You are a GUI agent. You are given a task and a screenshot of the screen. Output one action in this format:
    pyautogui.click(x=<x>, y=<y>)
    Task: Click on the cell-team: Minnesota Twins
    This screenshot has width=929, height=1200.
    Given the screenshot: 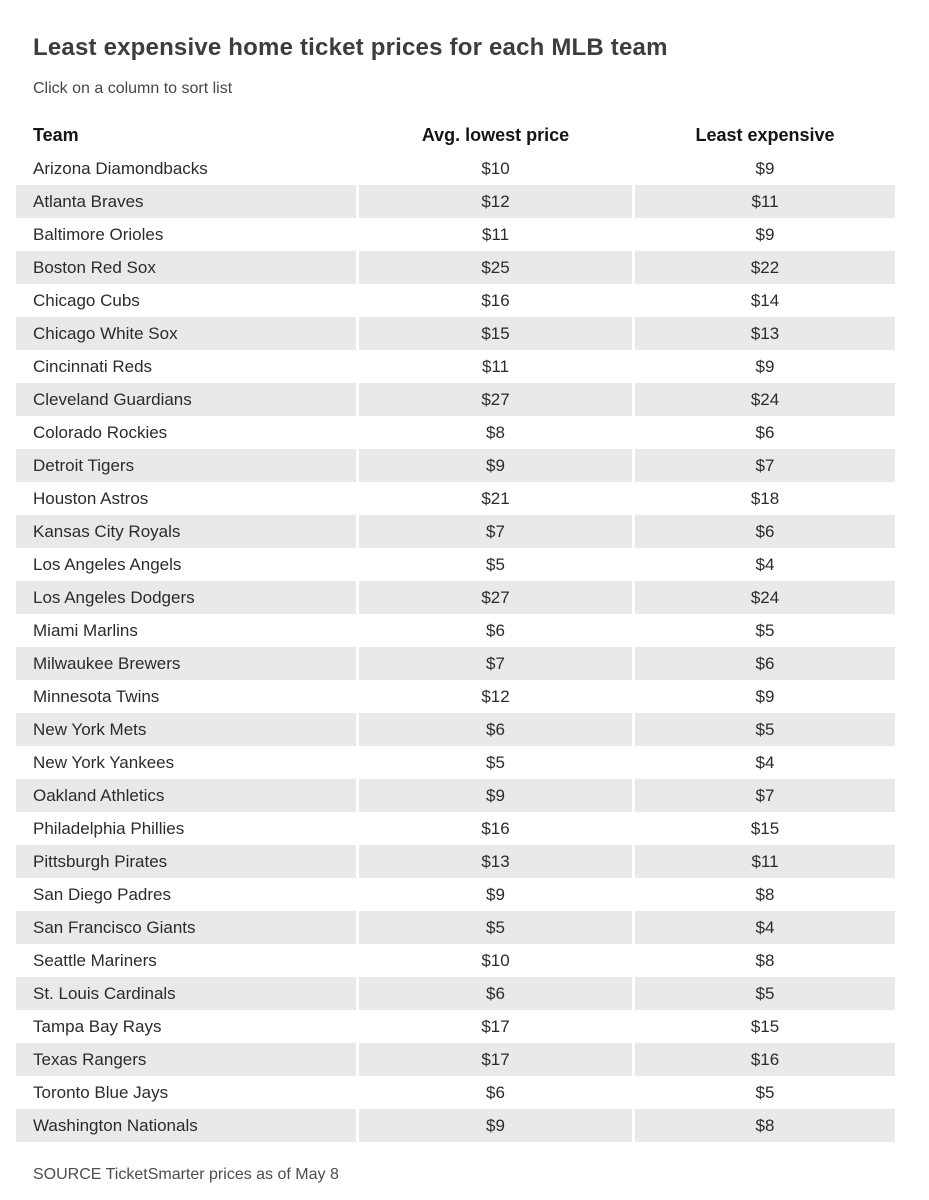 What is the action you would take?
    pyautogui.click(x=96, y=696)
    